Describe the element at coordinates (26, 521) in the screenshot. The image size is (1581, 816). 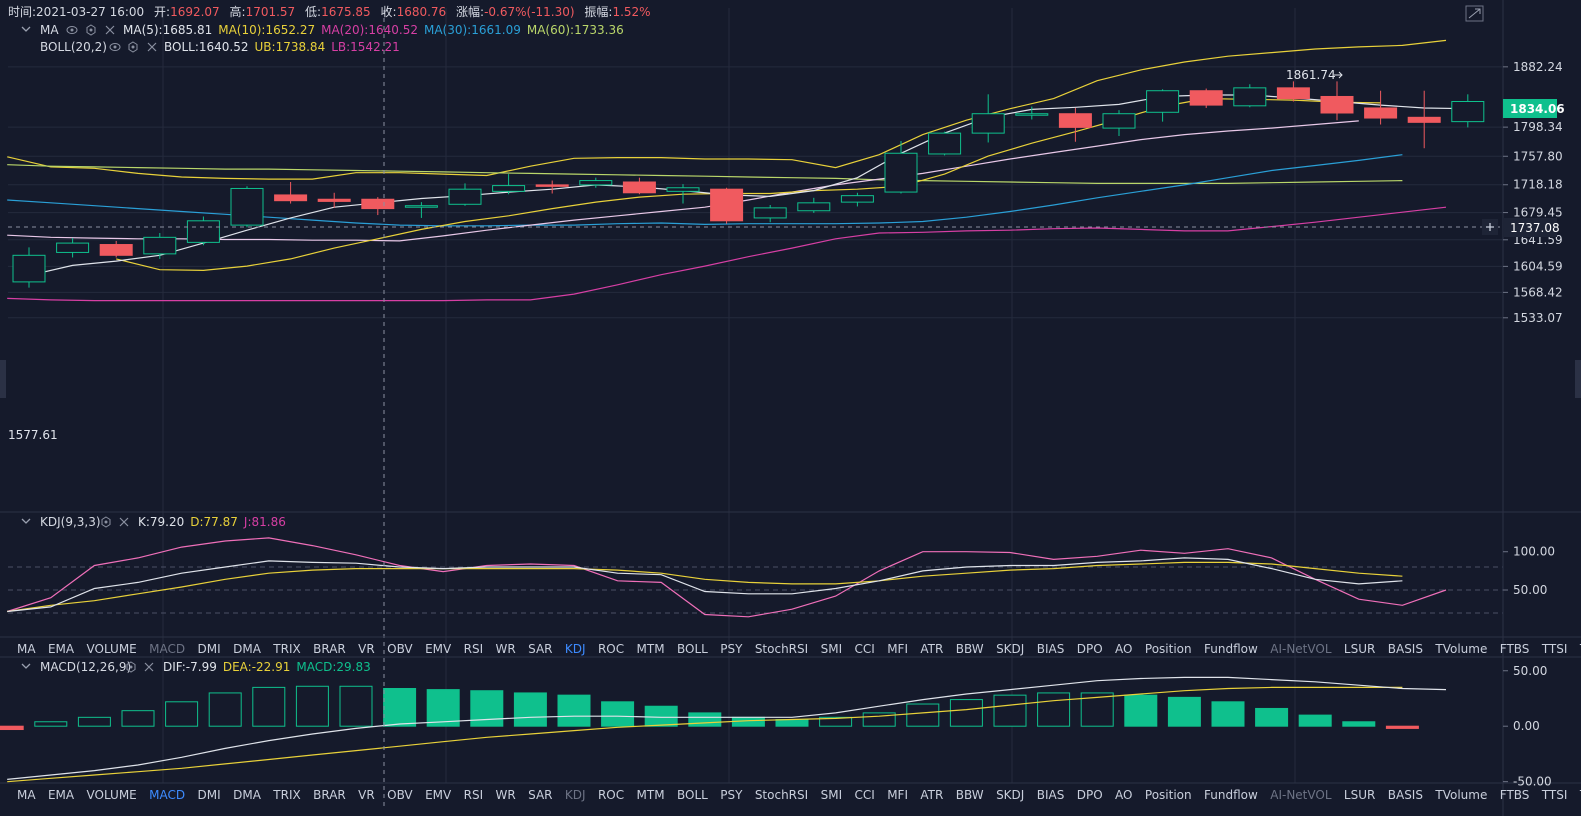
I see `chevron-down-icon` at that location.